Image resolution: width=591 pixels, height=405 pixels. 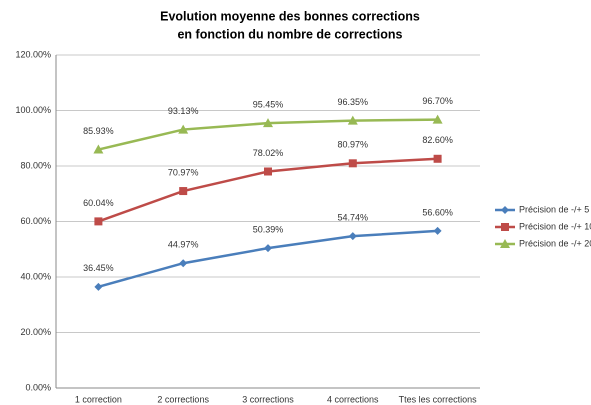 I want to click on x-tick-label: 2 corrections, so click(x=183, y=399).